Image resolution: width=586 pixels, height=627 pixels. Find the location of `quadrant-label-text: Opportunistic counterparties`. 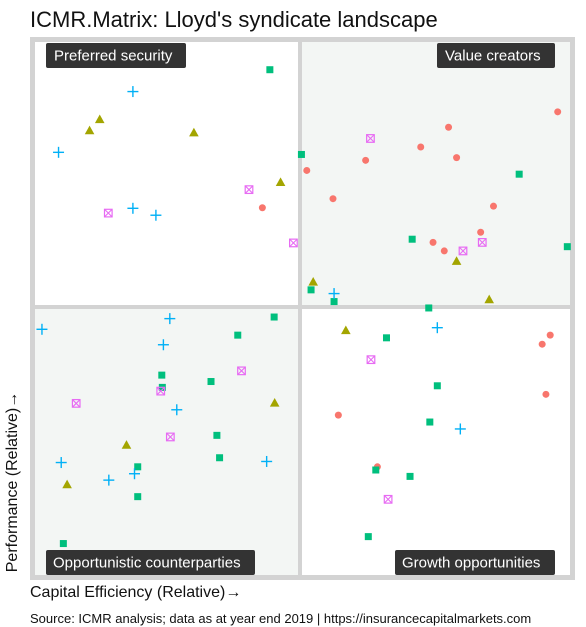

quadrant-label-text: Opportunistic counterparties is located at coordinates (147, 563).